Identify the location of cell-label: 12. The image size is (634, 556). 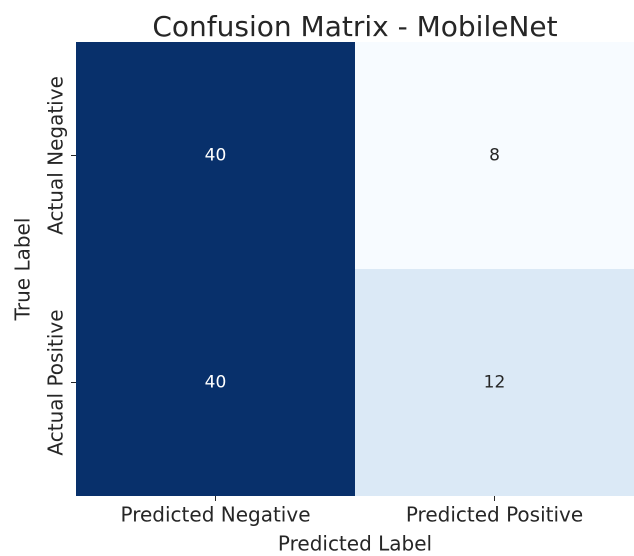
(495, 383).